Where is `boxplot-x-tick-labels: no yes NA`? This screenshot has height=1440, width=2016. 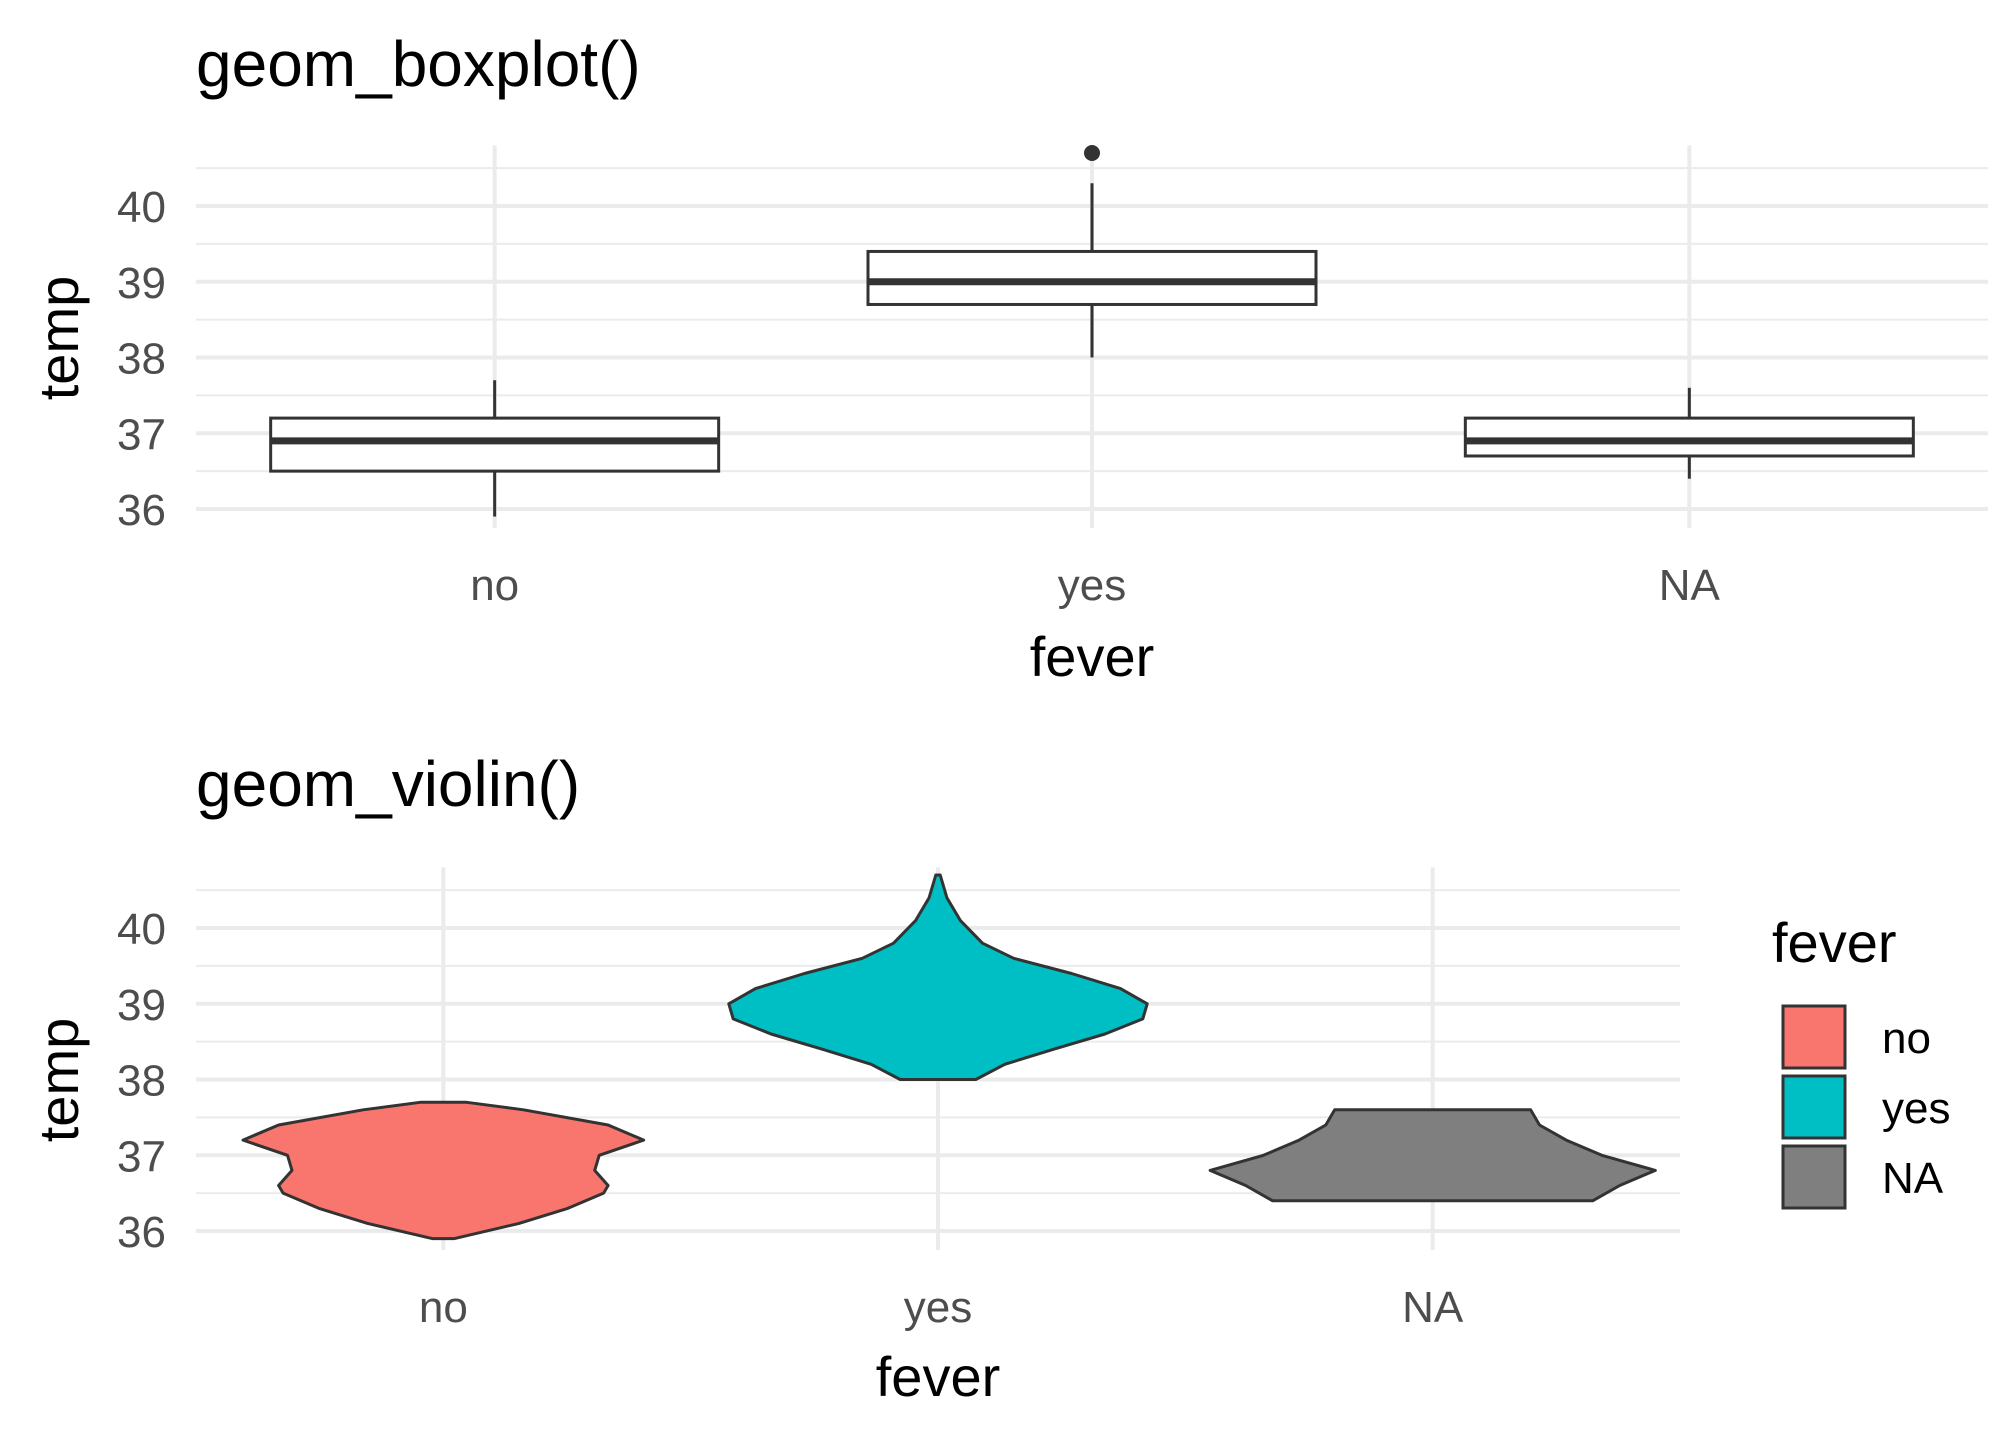
boxplot-x-tick-labels: no yes NA is located at coordinates (1095, 585).